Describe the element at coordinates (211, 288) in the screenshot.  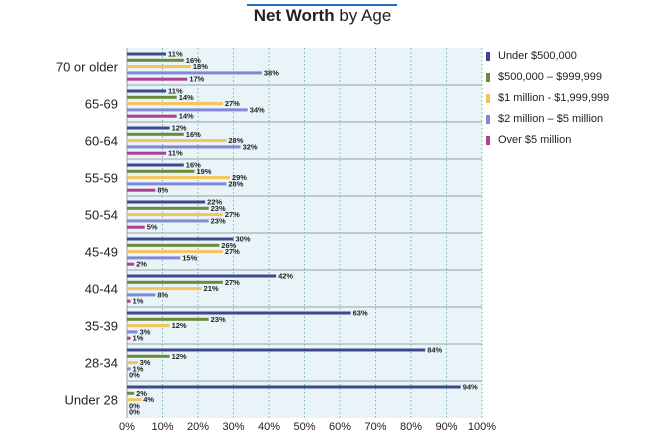
I see `data-label: 21%` at that location.